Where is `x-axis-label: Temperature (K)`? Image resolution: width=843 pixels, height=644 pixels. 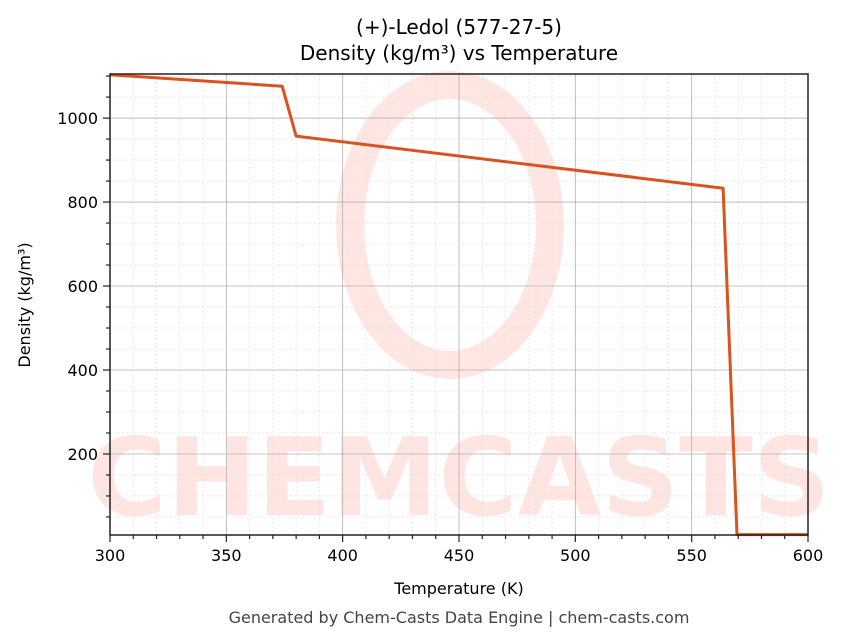
x-axis-label: Temperature (K) is located at coordinates (458, 588).